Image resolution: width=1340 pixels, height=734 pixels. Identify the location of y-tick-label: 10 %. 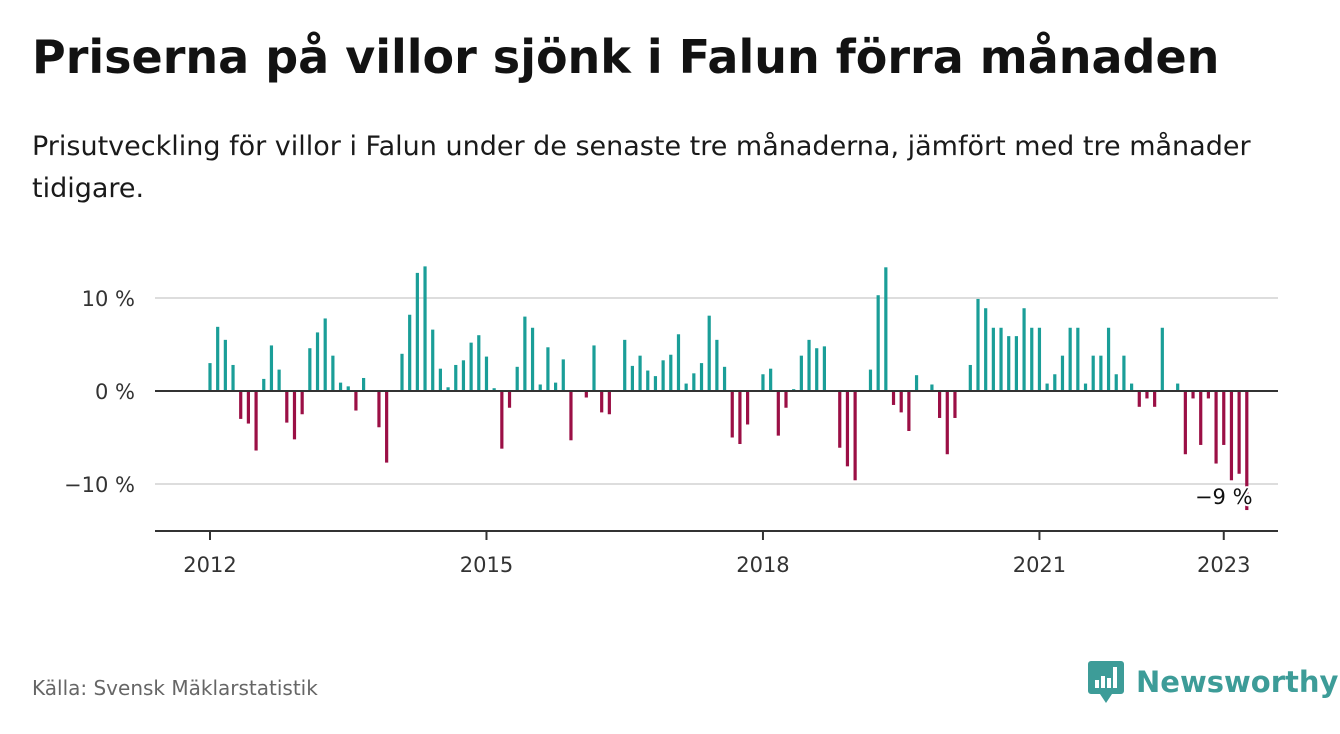
(108, 299).